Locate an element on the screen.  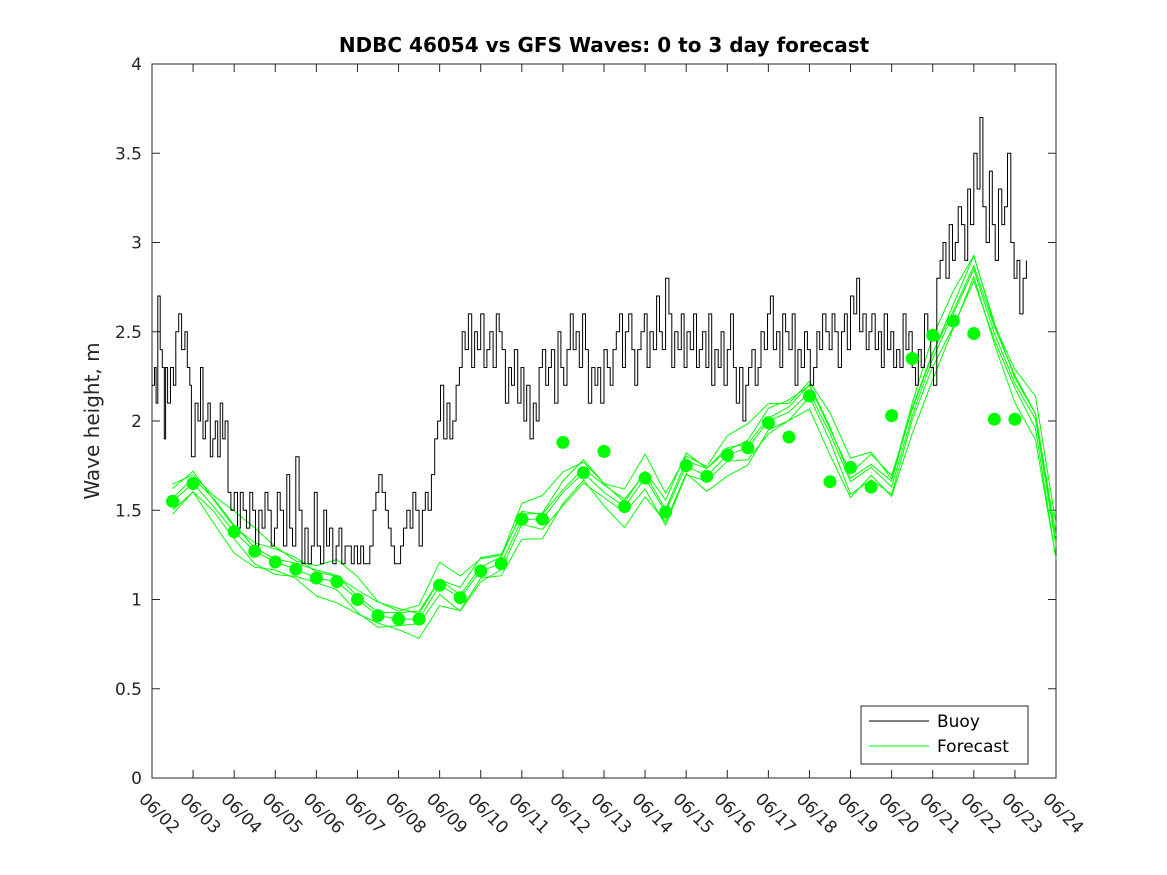
y-tick-label: 0.5 is located at coordinates (128, 690).